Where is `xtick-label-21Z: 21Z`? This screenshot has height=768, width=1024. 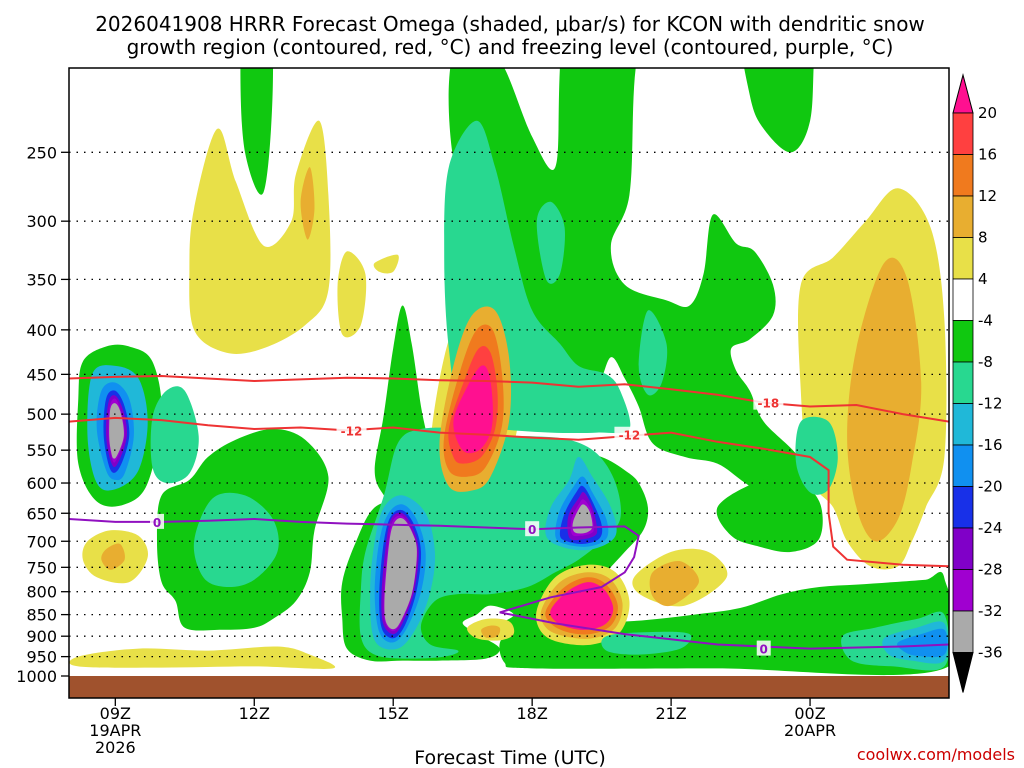 xtick-label-21Z: 21Z is located at coordinates (670, 713).